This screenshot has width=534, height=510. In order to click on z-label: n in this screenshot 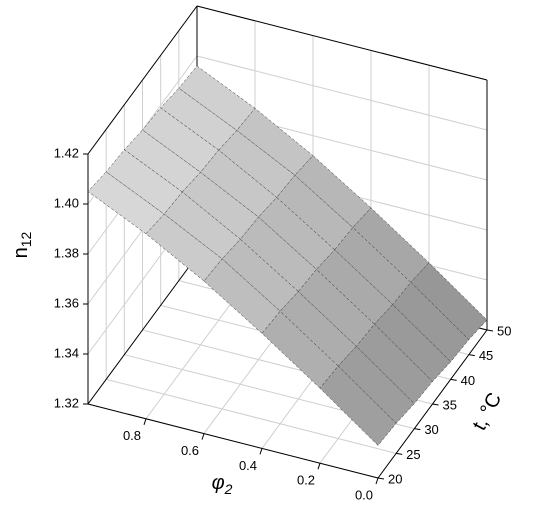, I will do `click(21, 252)`.